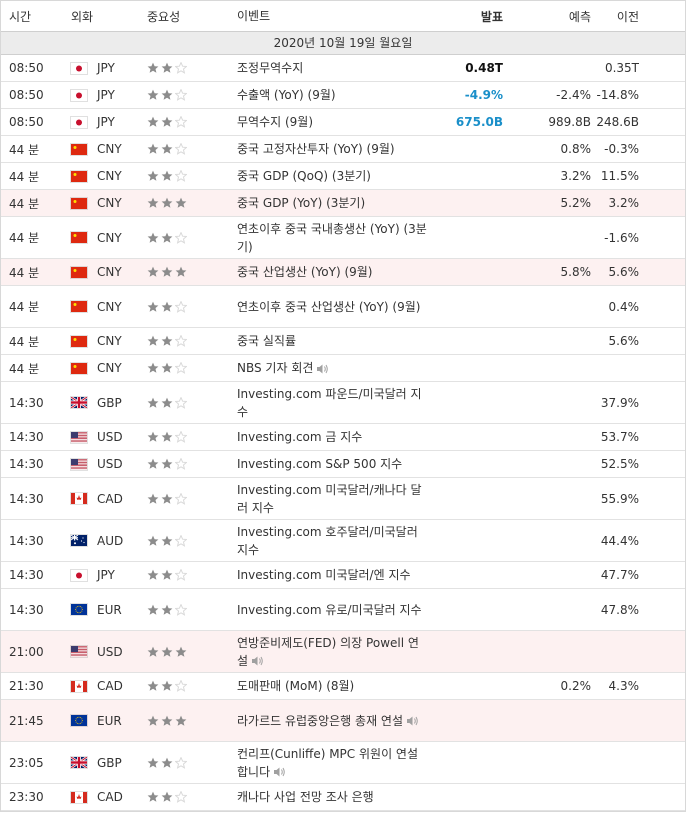  What do you see at coordinates (335, 68) in the screenshot?
I see `event-name: 조정무역수지` at bounding box center [335, 68].